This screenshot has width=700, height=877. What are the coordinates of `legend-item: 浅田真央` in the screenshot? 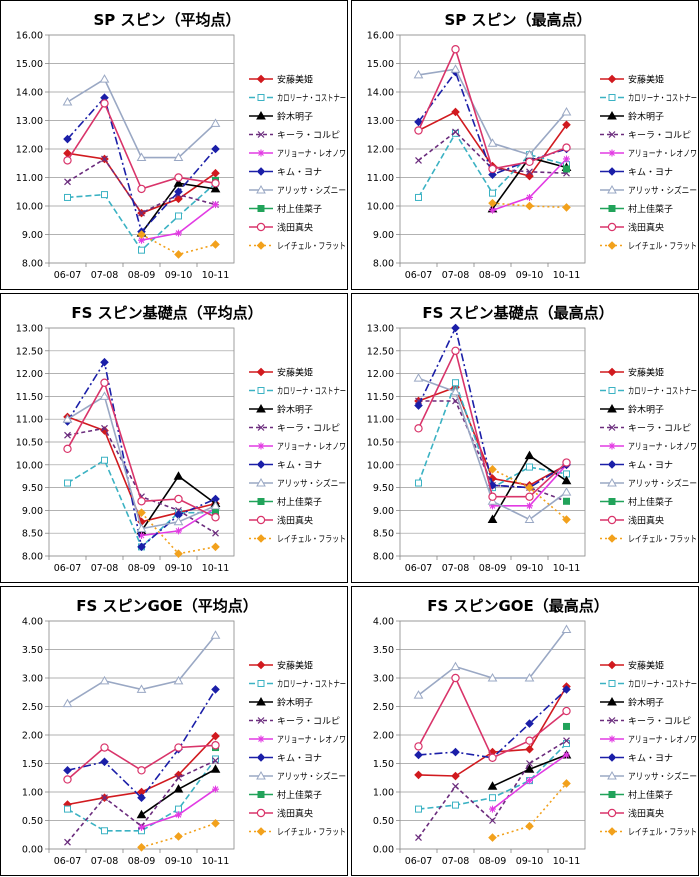 It's located at (281, 228).